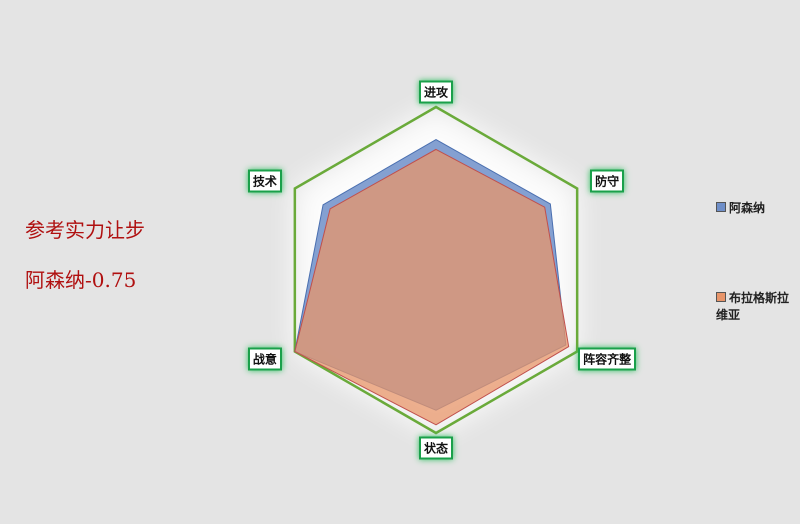 This screenshot has height=524, width=800. I want to click on legend-item: 布拉格斯拉维亚, so click(758, 307).